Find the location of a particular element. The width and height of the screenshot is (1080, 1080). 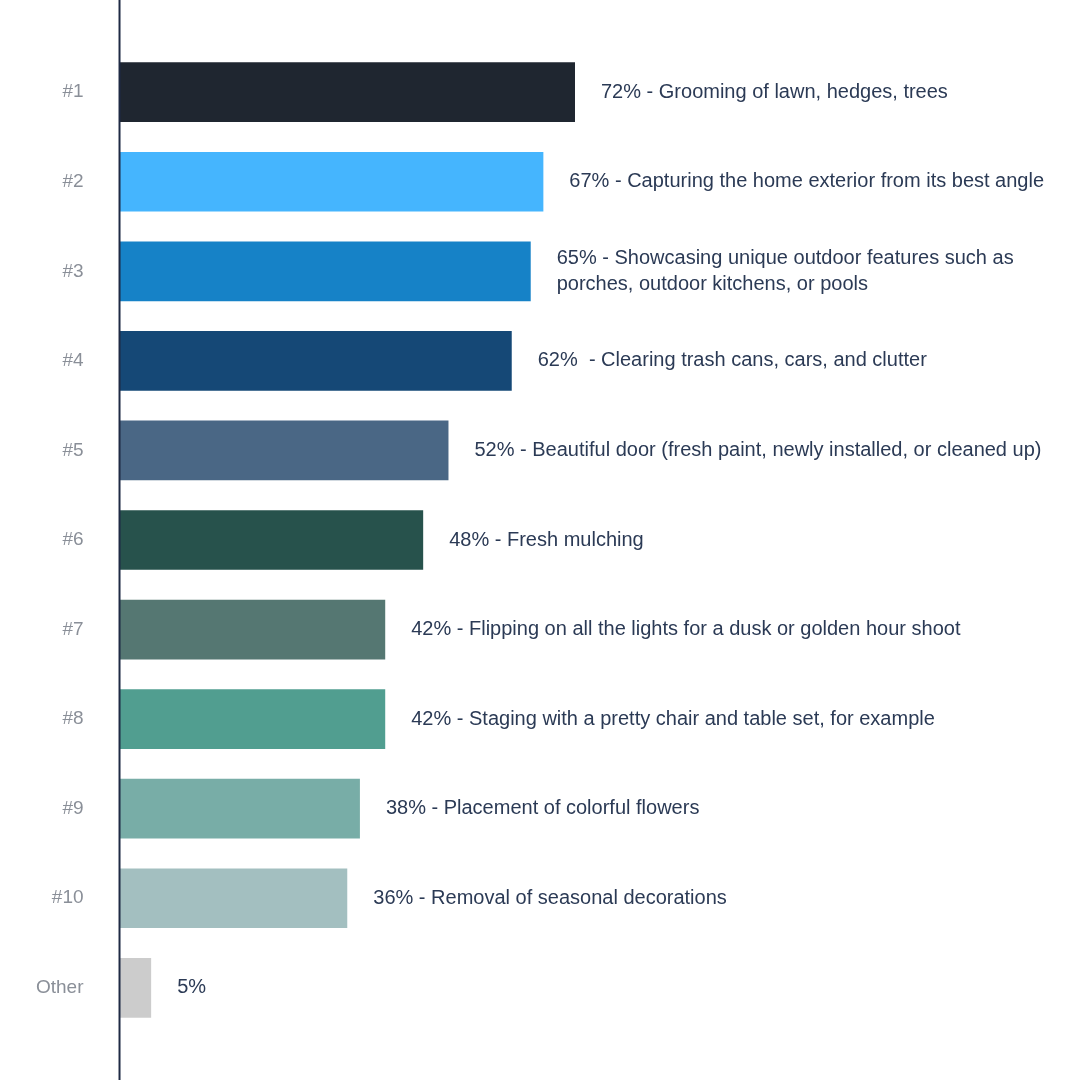

y-tick-label: #3 is located at coordinates (73, 270).